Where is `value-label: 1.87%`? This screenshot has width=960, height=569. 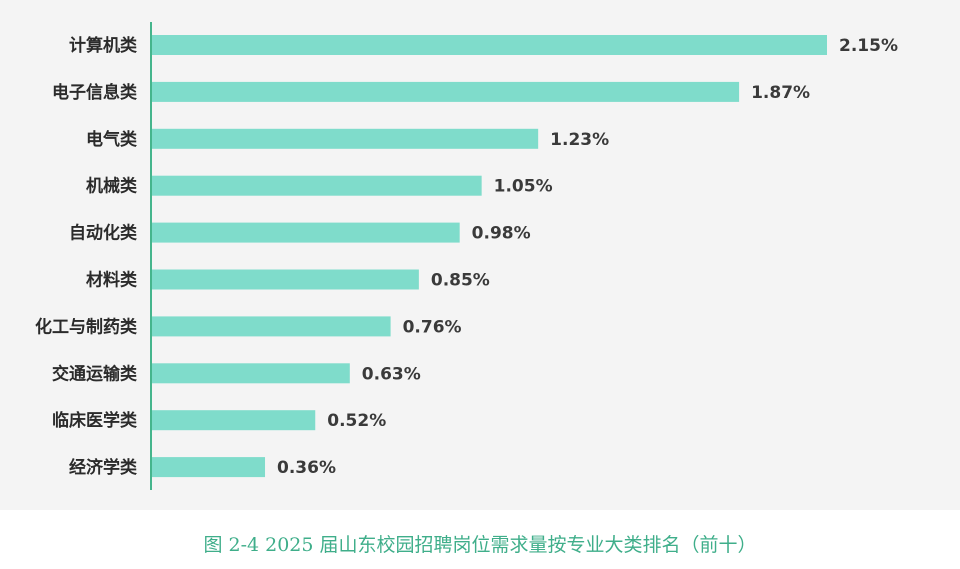
value-label: 1.87% is located at coordinates (780, 93).